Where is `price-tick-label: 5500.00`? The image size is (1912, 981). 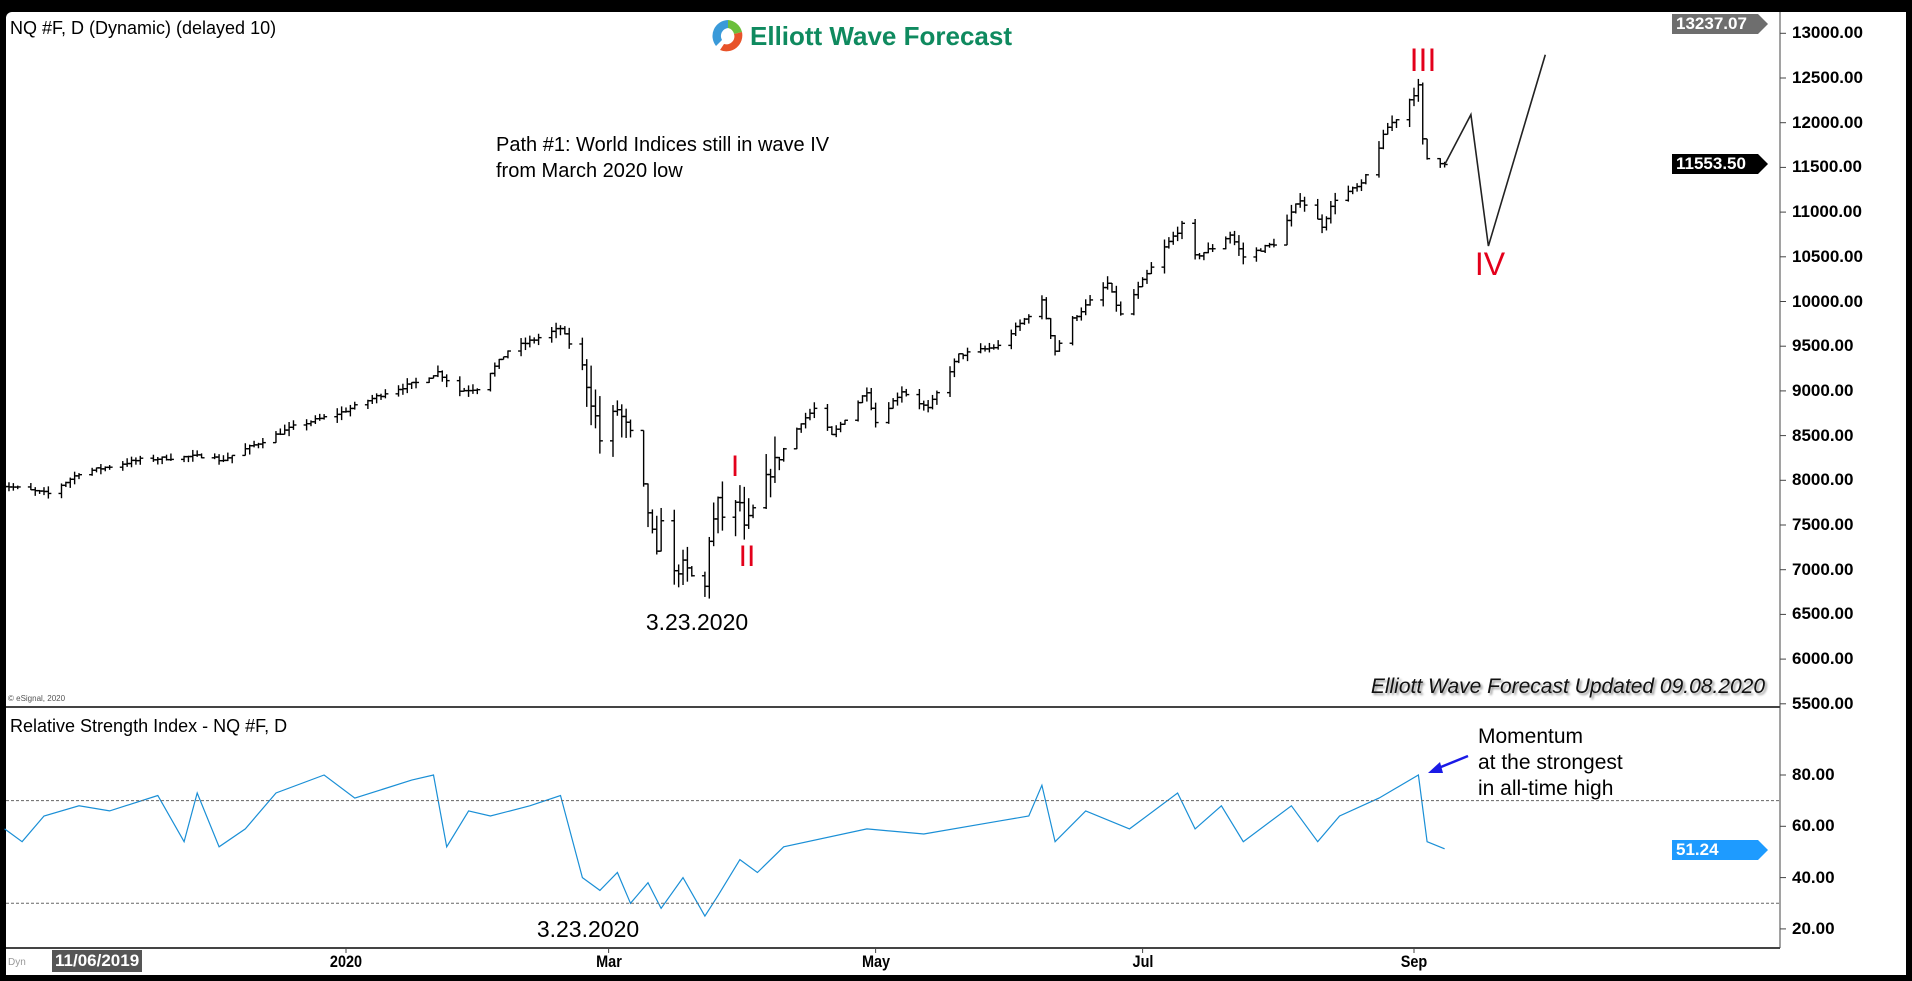
price-tick-label: 5500.00 is located at coordinates (1823, 703).